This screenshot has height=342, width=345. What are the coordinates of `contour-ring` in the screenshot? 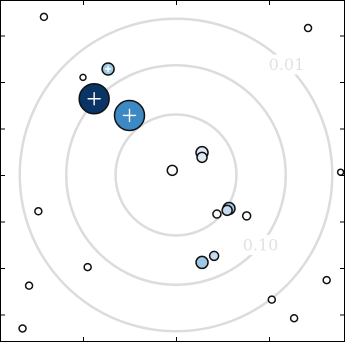 It's located at (176, 175).